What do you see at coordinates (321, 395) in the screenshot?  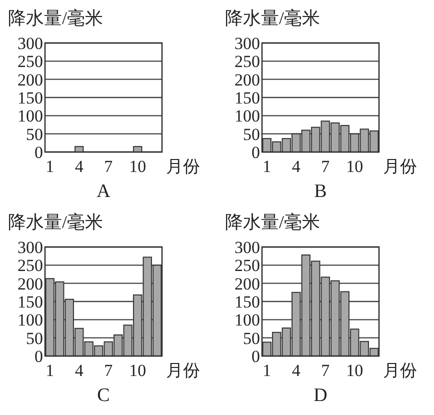 I see `text: D` at bounding box center [321, 395].